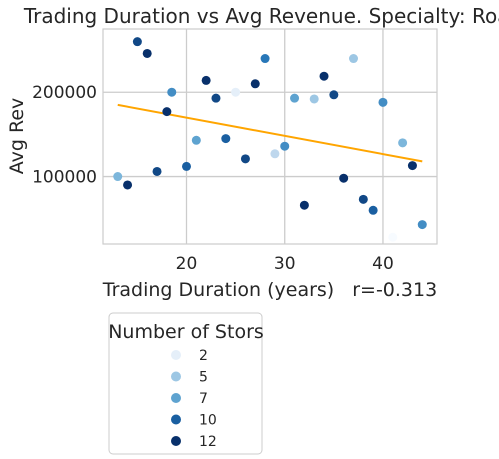 The width and height of the screenshot is (499, 459). Describe the element at coordinates (17, 136) in the screenshot. I see `y-axis-label: Avg Rev` at that location.